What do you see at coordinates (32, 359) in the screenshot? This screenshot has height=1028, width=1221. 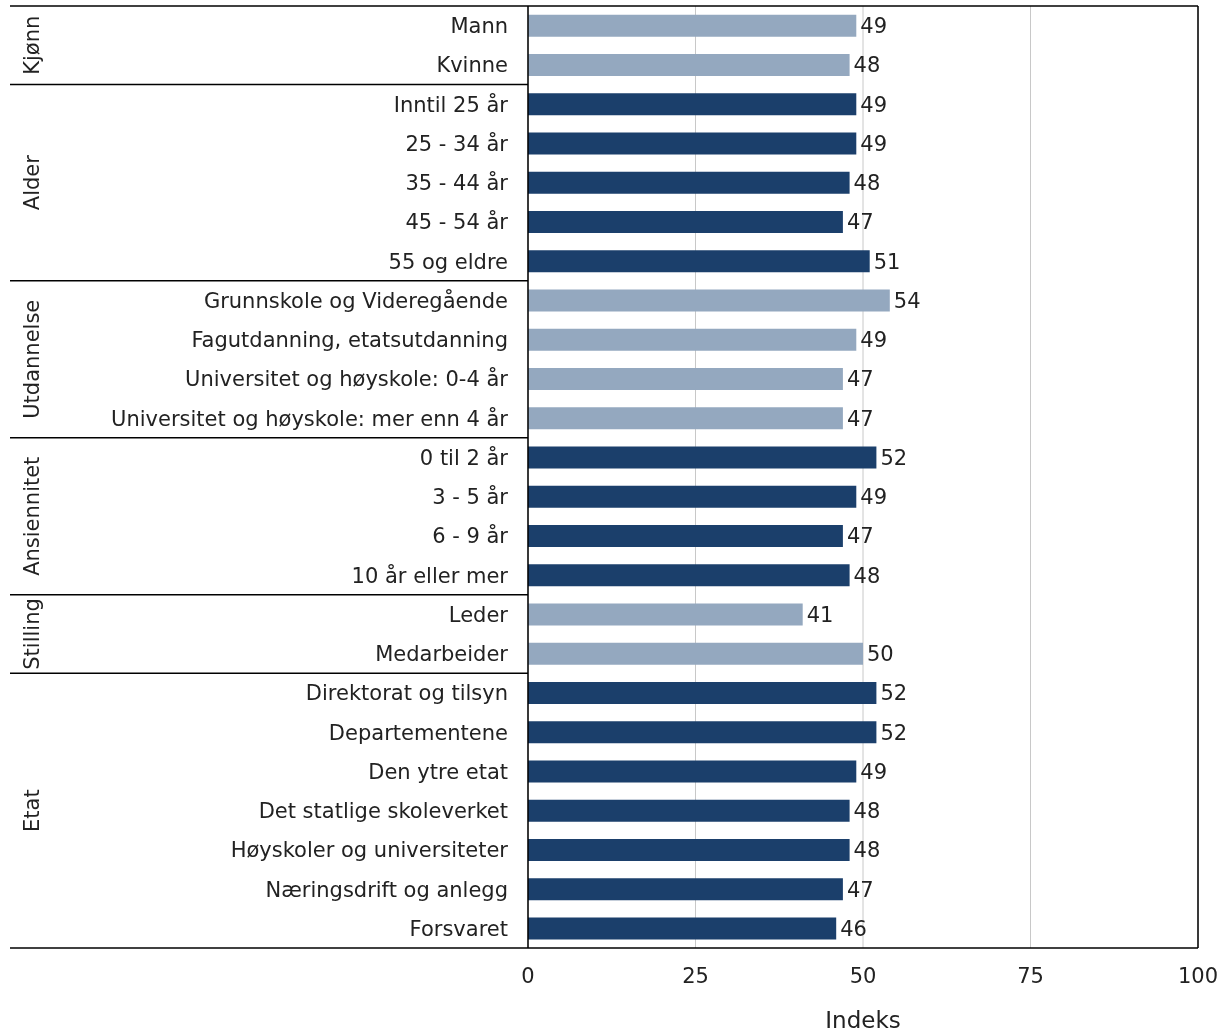 I see `text: Utdannelse` at bounding box center [32, 359].